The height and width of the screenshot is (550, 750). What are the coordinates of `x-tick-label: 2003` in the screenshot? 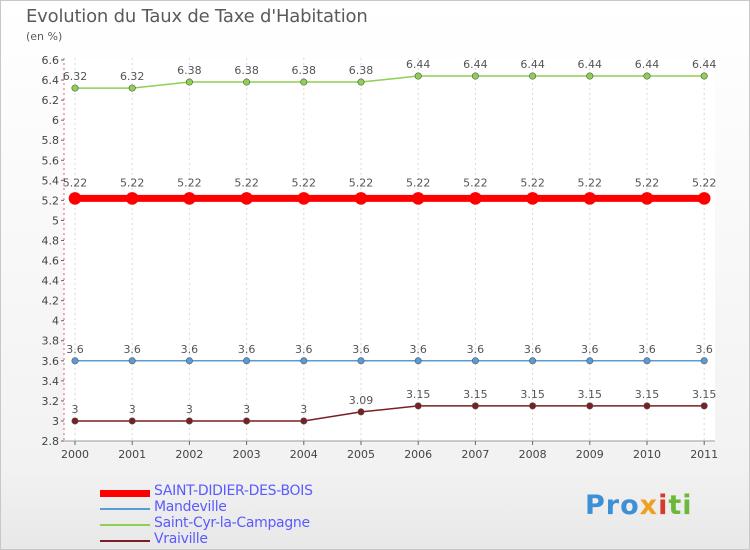 It's located at (247, 454).